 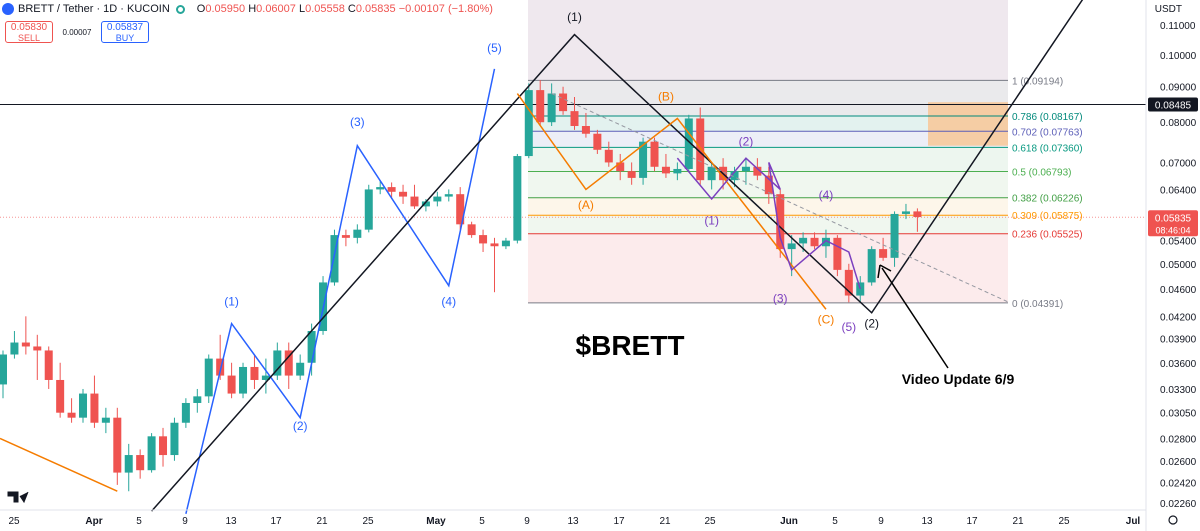 What do you see at coordinates (1047, 199) in the screenshot?
I see `fib-label-5: 0.382 (0.06226)` at bounding box center [1047, 199].